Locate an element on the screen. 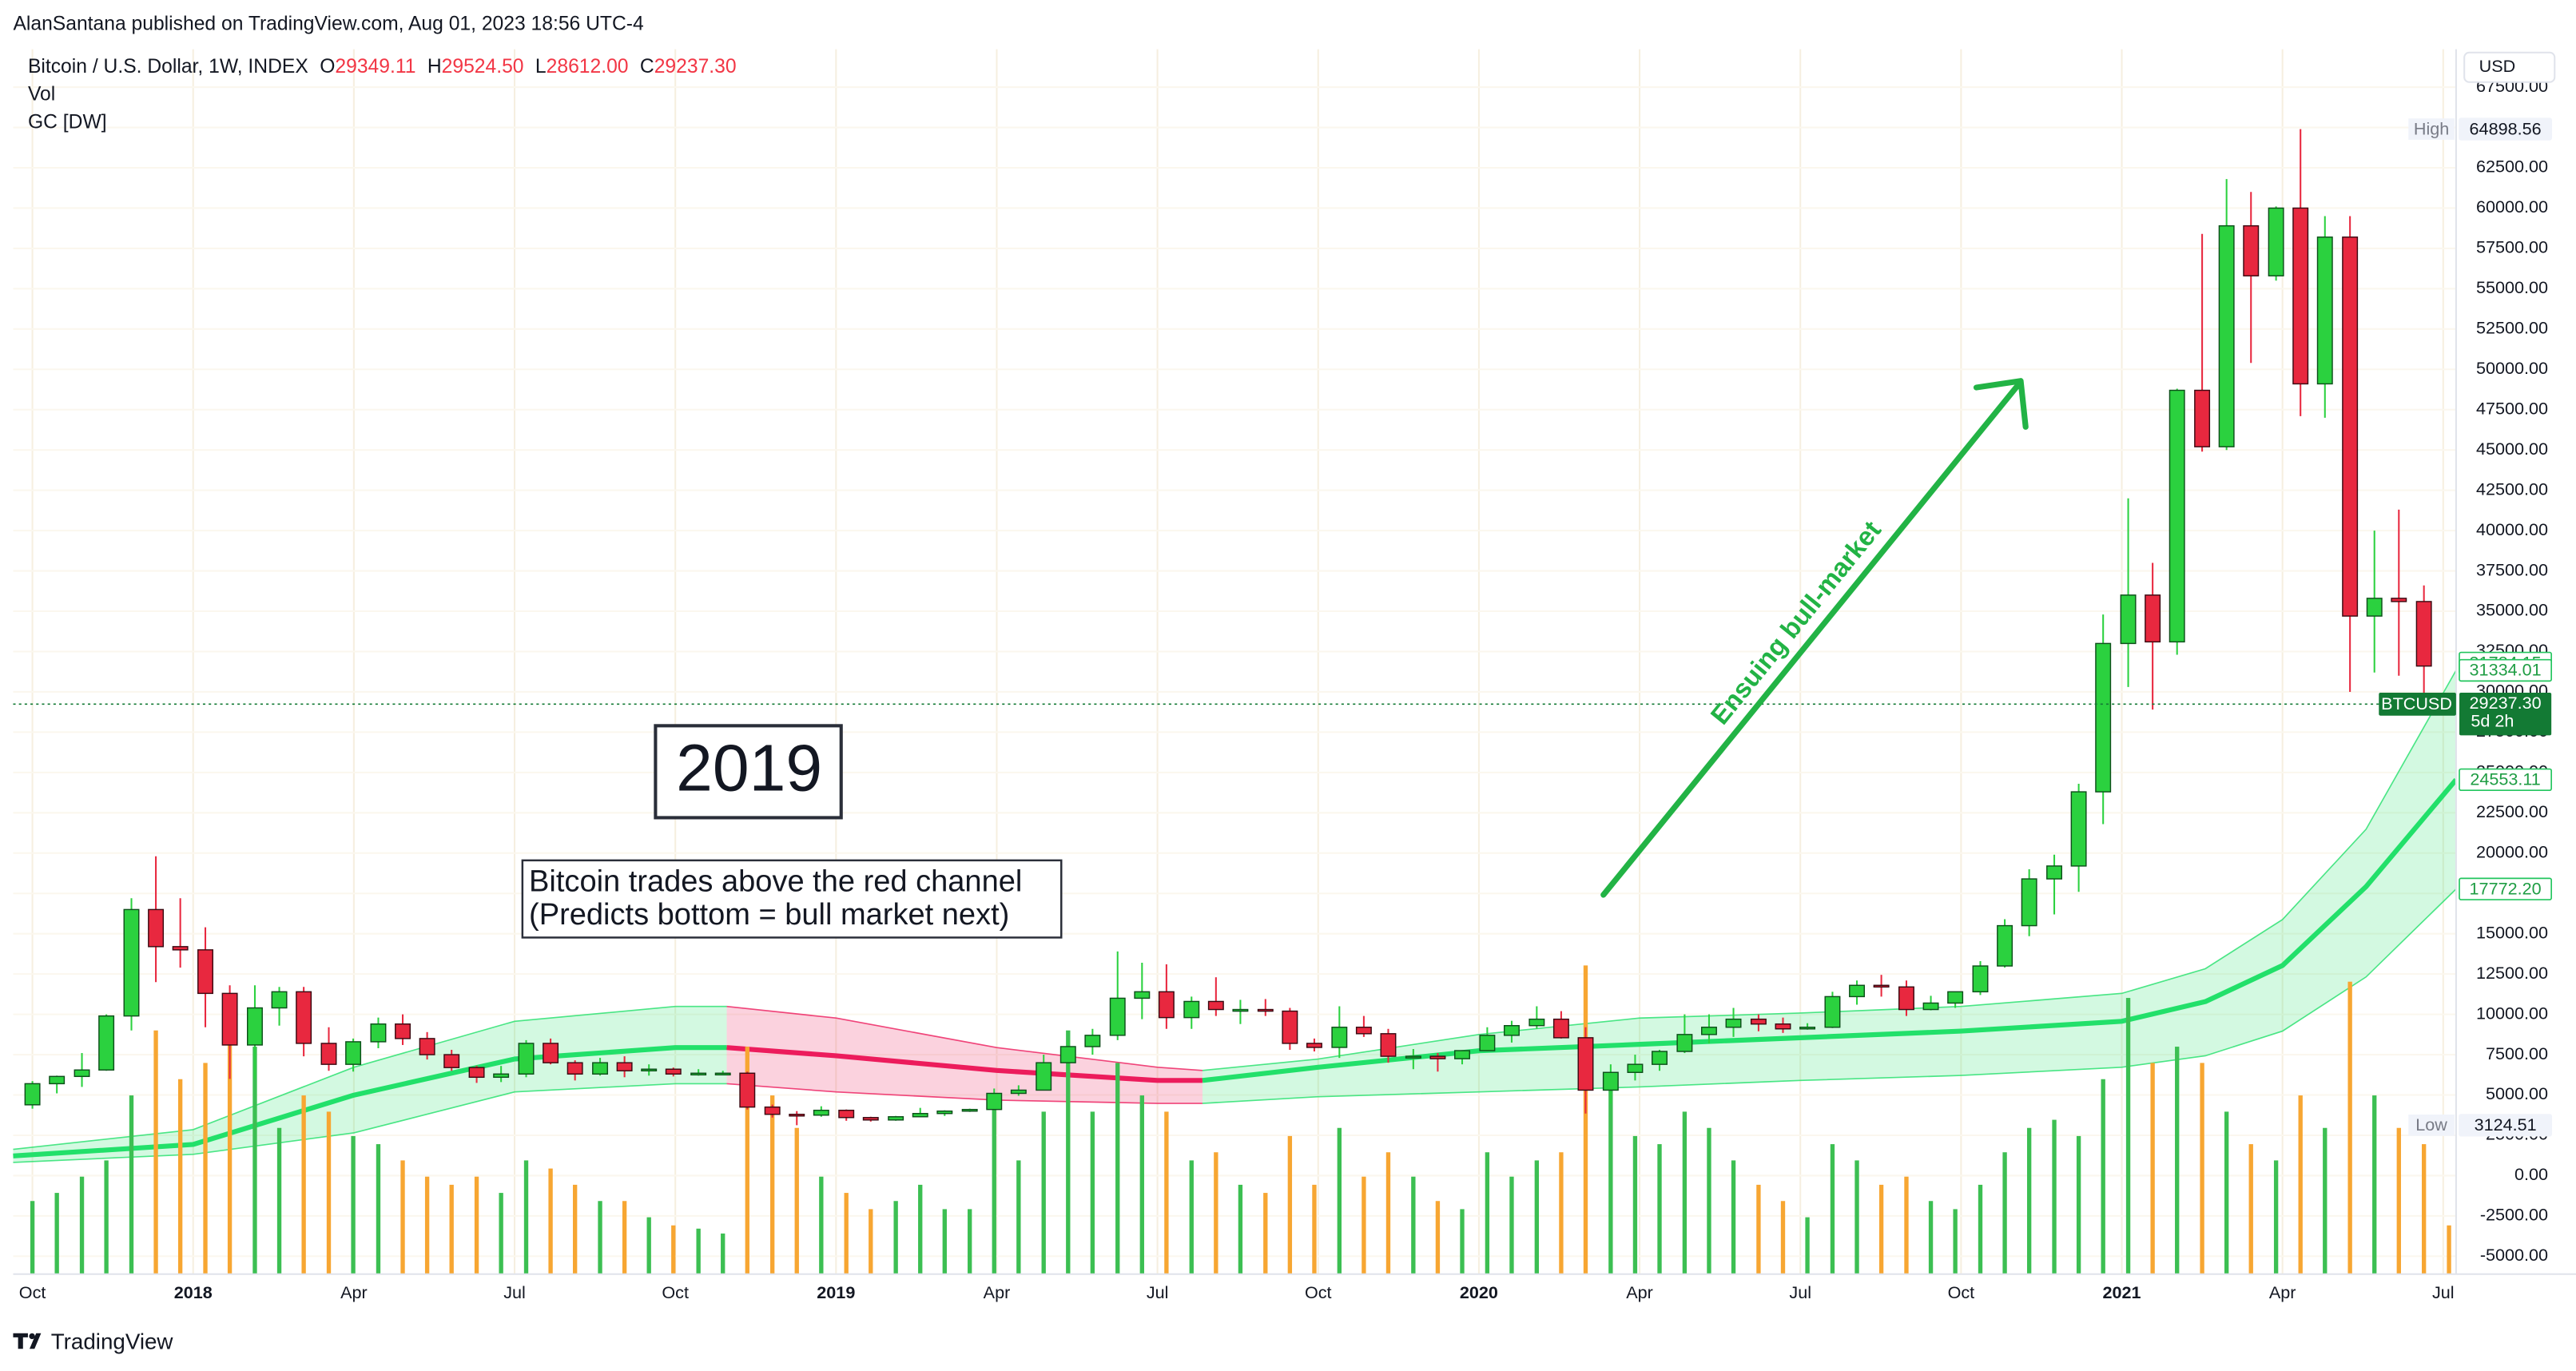 Image resolution: width=2576 pixels, height=1371 pixels. currency-button is located at coordinates (2509, 67).